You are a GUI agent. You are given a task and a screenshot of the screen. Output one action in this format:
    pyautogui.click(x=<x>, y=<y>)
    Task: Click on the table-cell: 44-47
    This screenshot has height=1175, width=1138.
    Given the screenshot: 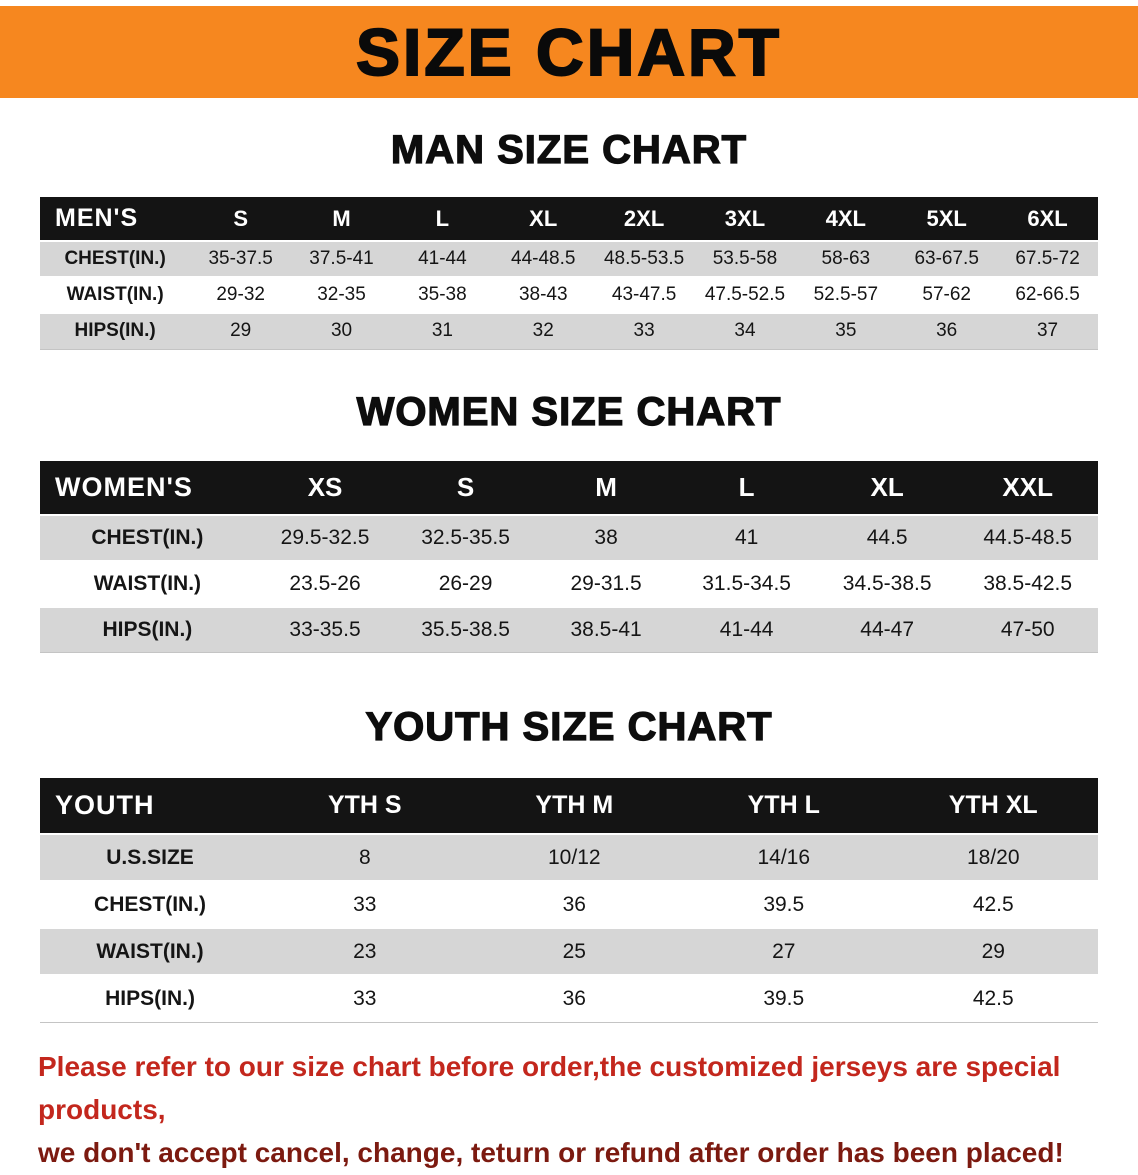 What is the action you would take?
    pyautogui.click(x=887, y=629)
    